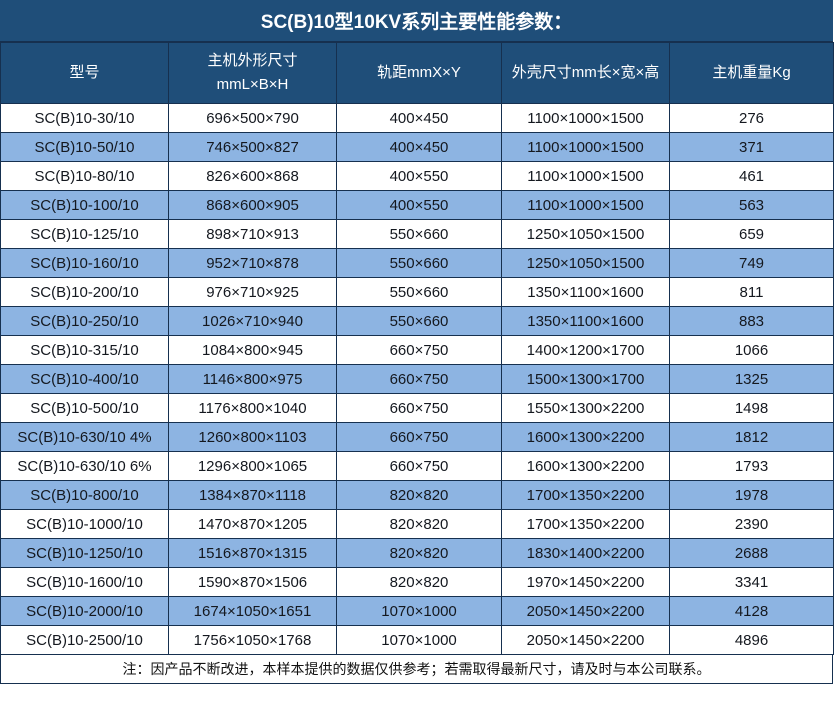 Image resolution: width=836 pixels, height=705 pixels. What do you see at coordinates (751, 321) in the screenshot?
I see `cell-weight: 883` at bounding box center [751, 321].